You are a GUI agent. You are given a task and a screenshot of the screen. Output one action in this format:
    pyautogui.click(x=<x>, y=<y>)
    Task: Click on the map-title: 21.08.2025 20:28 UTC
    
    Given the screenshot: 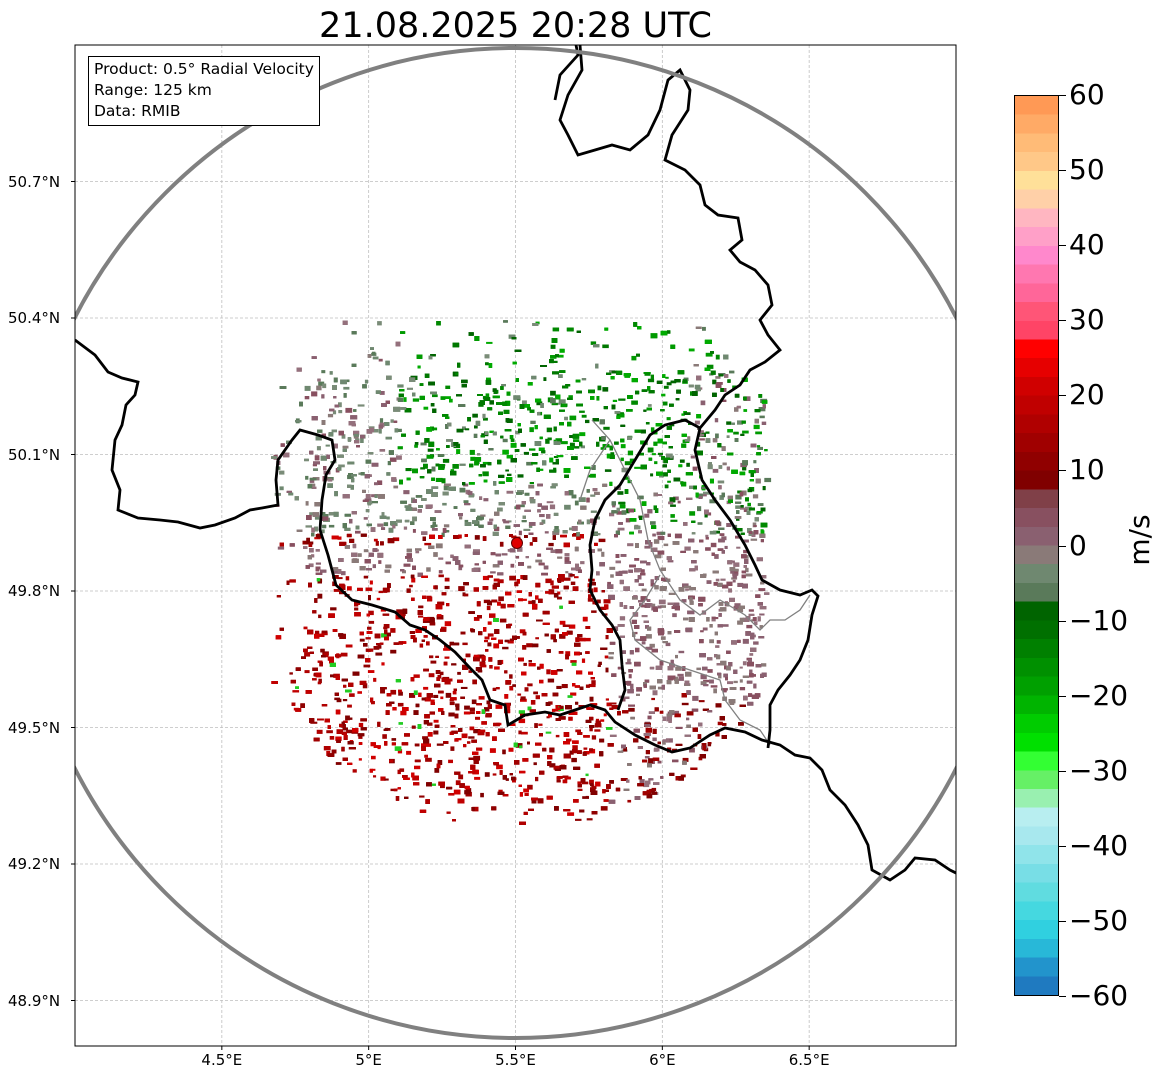 What is the action you would take?
    pyautogui.click(x=515, y=26)
    